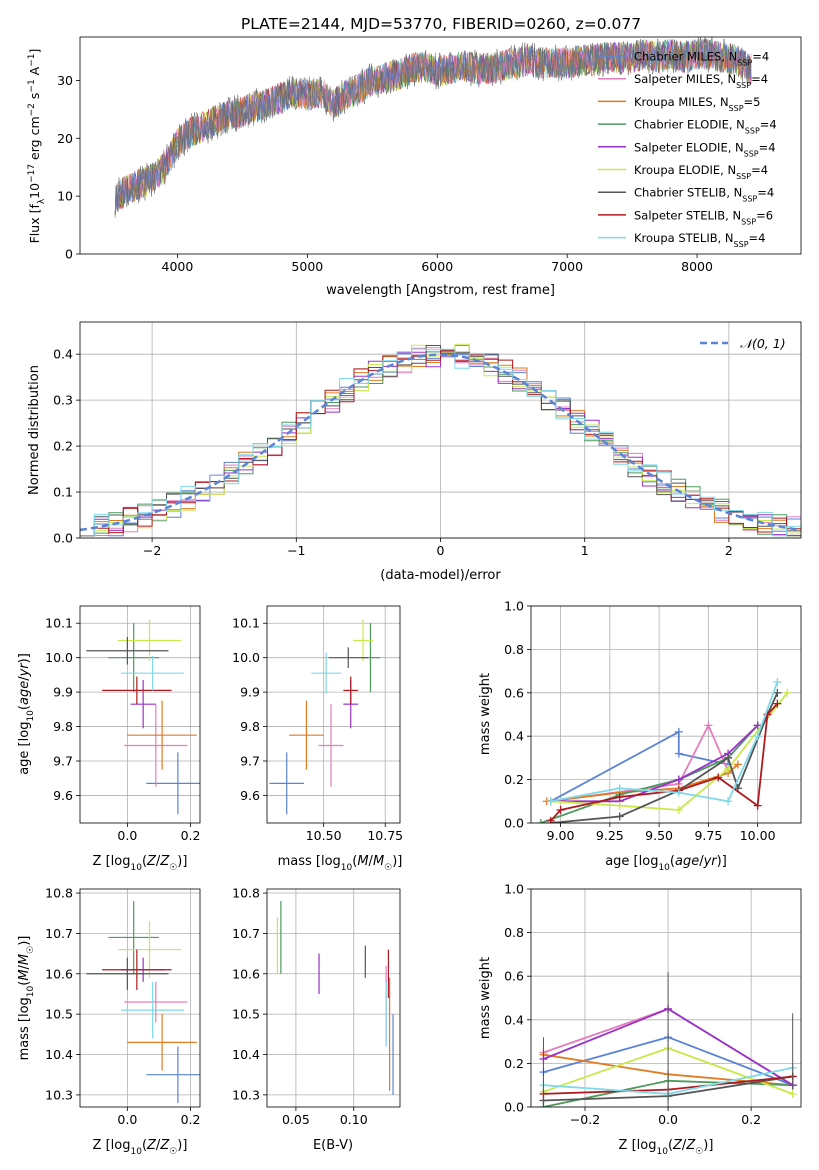 This screenshot has height=1170, width=819. What do you see at coordinates (758, 835) in the screenshot?
I see `x-tick-label: 10.00` at bounding box center [758, 835].